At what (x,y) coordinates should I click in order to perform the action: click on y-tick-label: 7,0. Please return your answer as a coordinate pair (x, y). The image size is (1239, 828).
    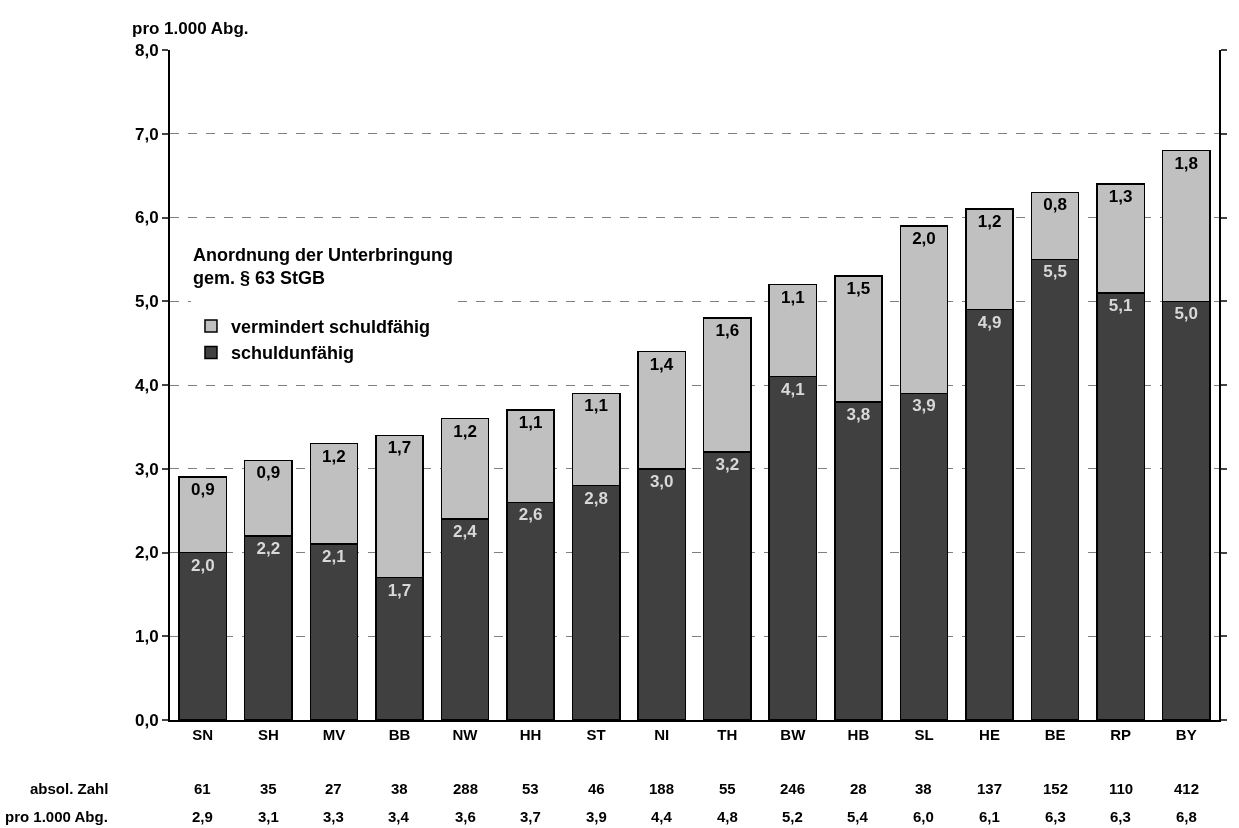
    Looking at the image, I should click on (146, 134).